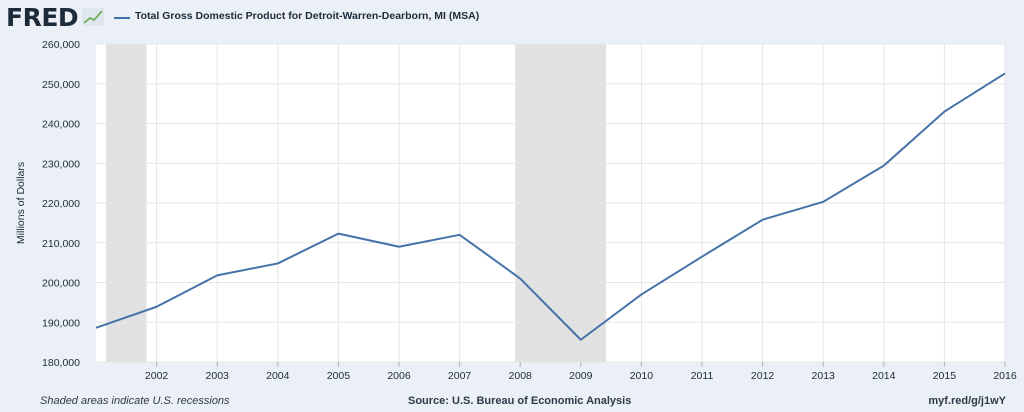  I want to click on x-tick-label: 2003, so click(218, 376).